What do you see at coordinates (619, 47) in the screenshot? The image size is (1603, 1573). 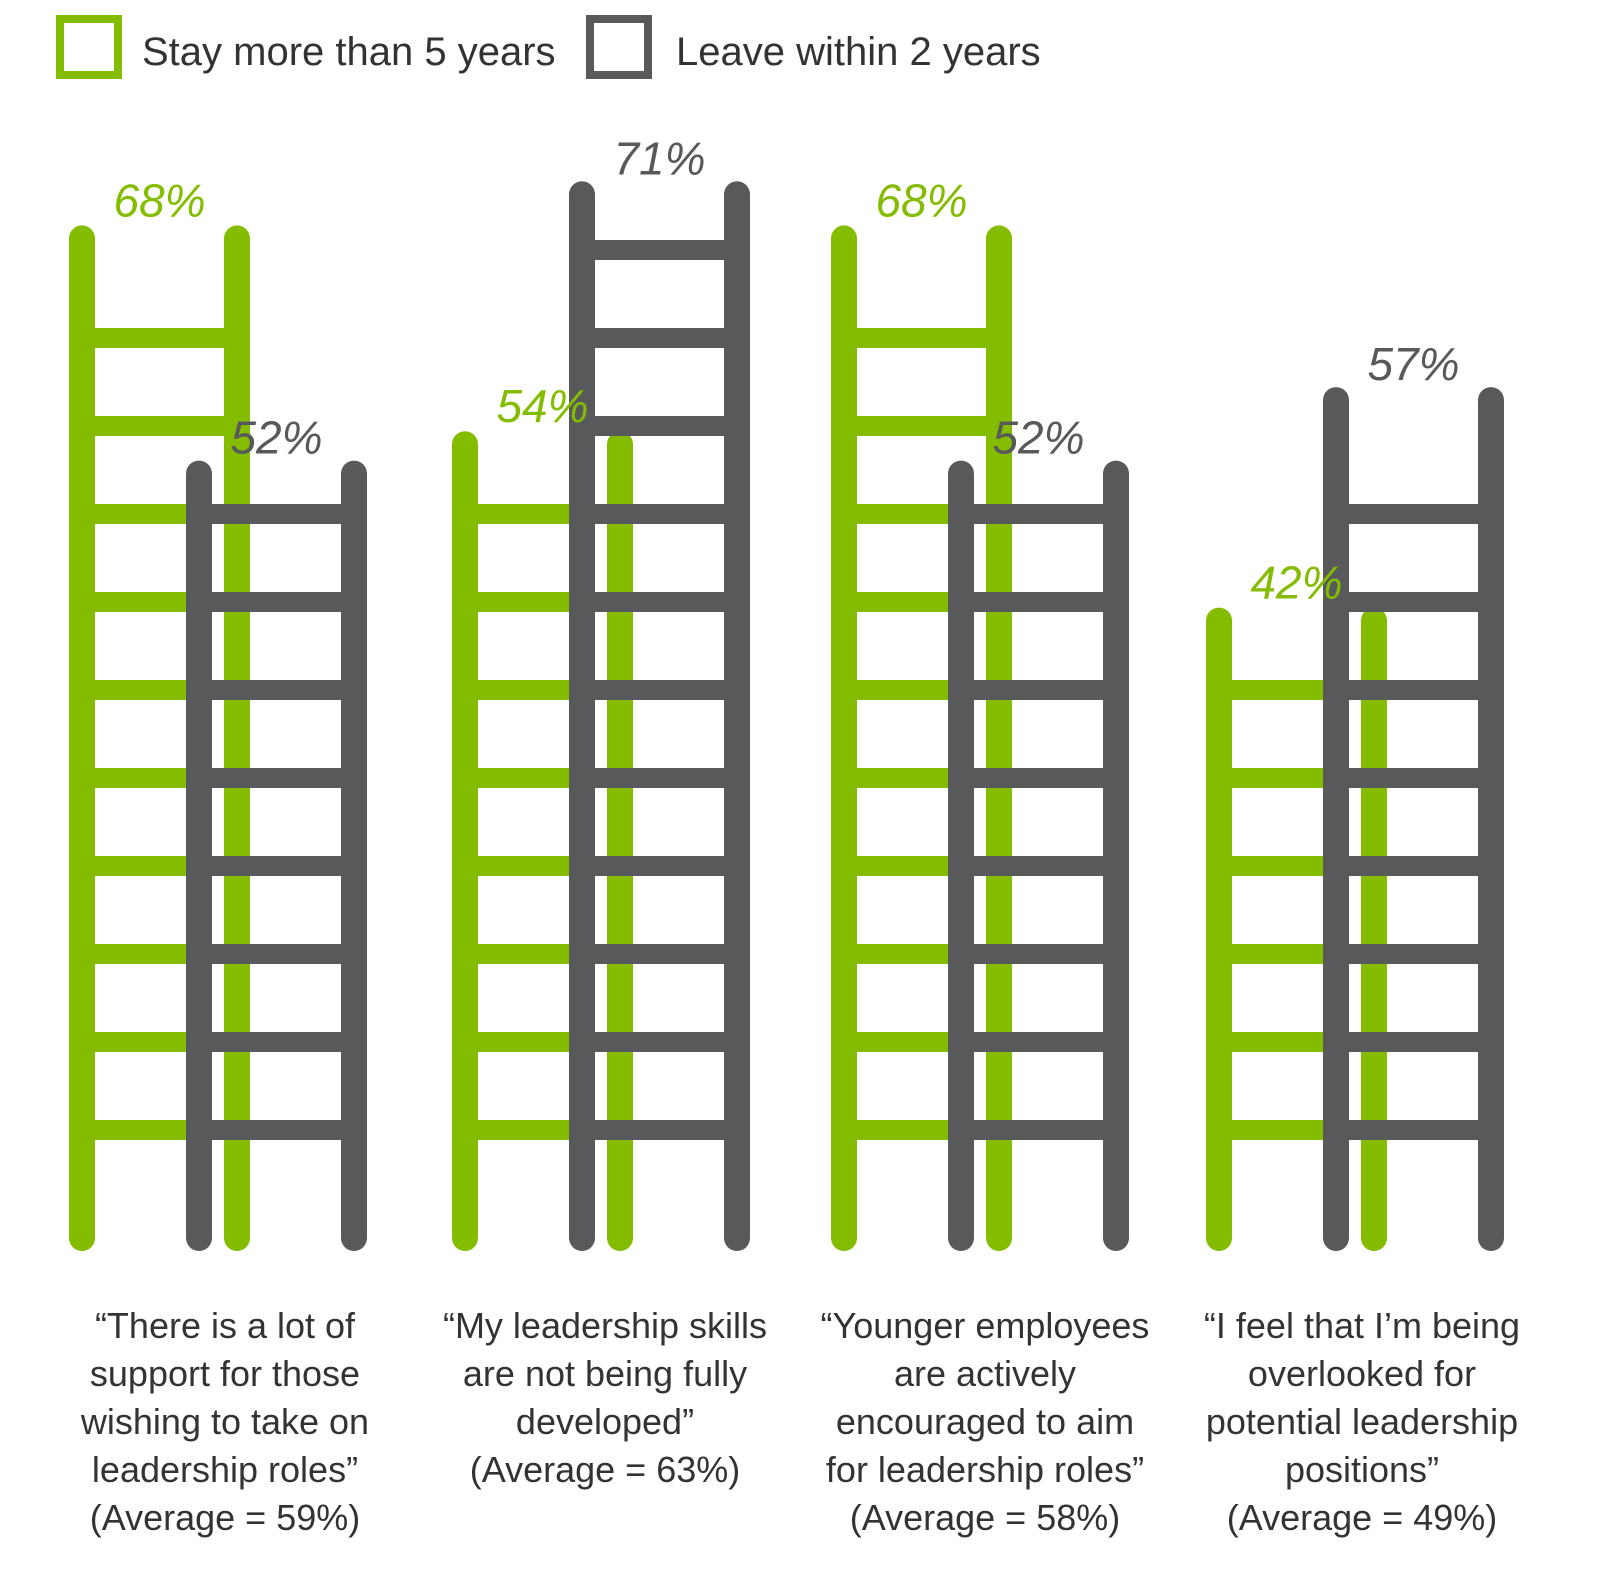 I see `legend-swatch-leave` at bounding box center [619, 47].